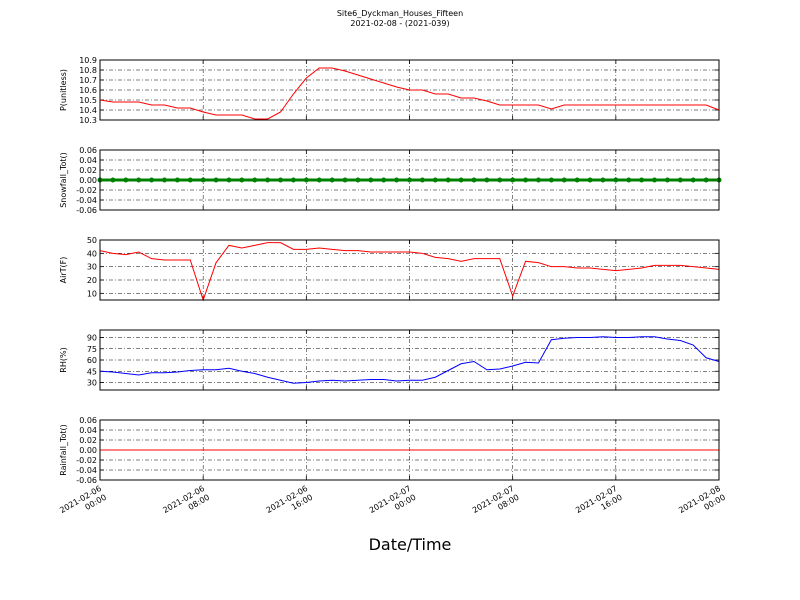 The width and height of the screenshot is (800, 600). What do you see at coordinates (63, 359) in the screenshot?
I see `y-axis-label: RH(%)` at bounding box center [63, 359].